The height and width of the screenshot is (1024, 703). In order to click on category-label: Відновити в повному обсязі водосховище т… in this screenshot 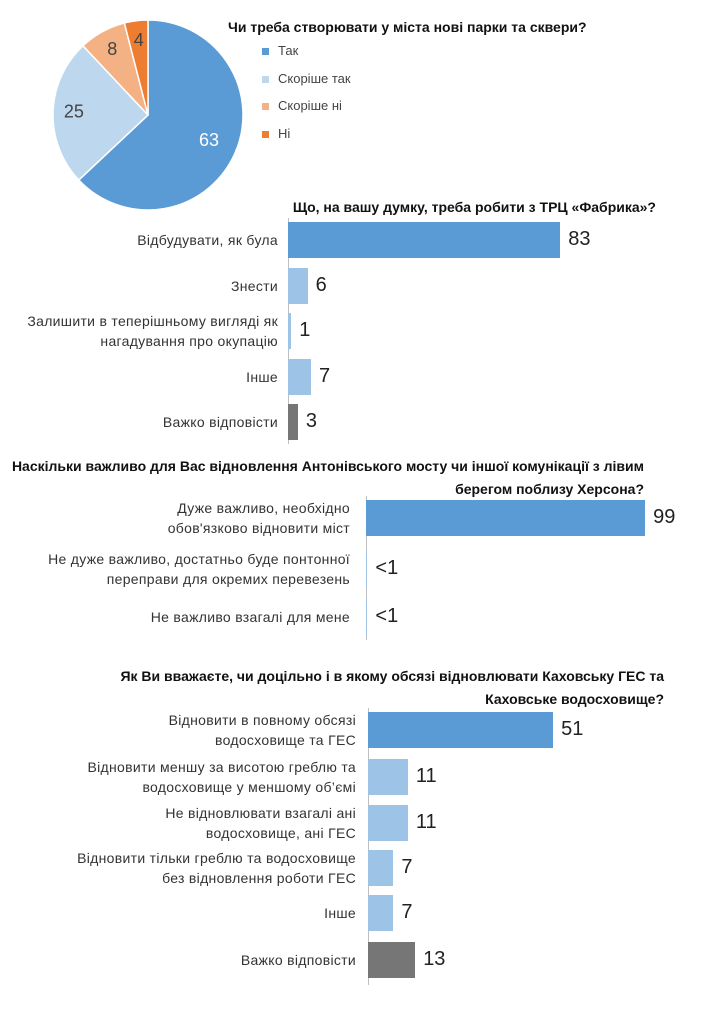, I will do `click(262, 730)`.